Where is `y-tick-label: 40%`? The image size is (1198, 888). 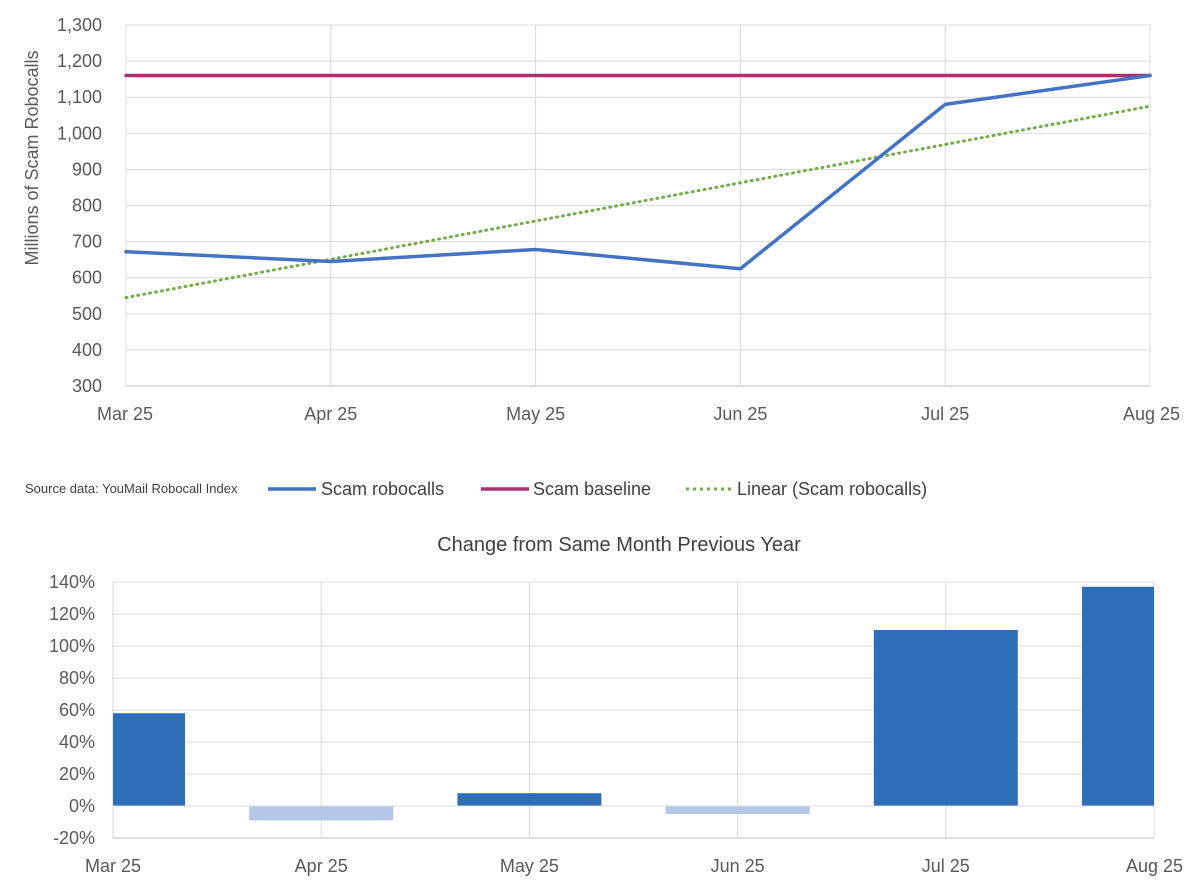 y-tick-label: 40% is located at coordinates (77, 742).